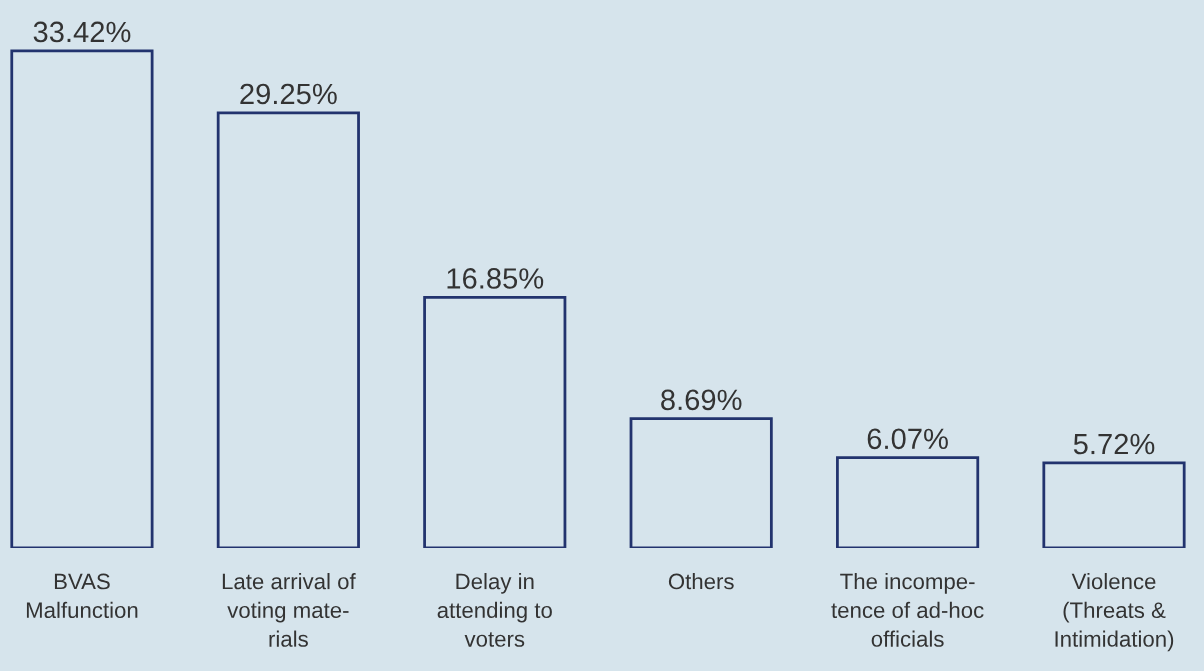  Describe the element at coordinates (907, 610) in the screenshot. I see `x-tick-label: The incompe- tence of ad-hoc officials` at that location.